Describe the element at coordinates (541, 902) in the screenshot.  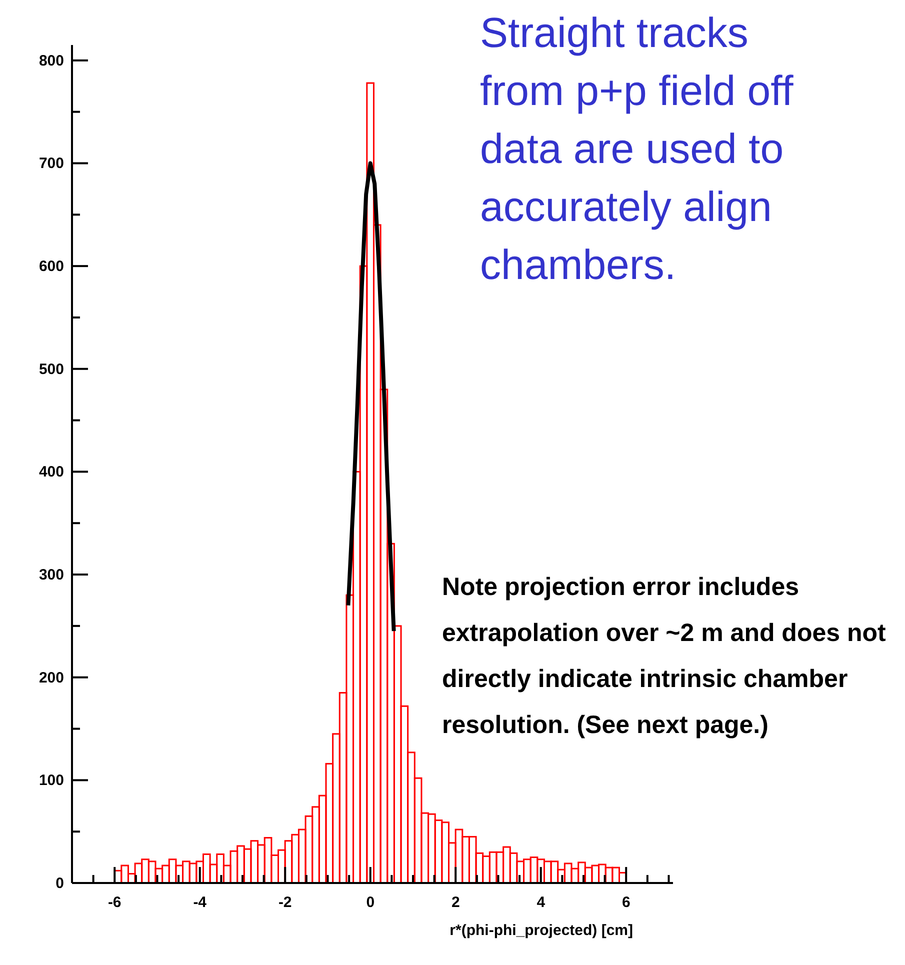
I see `x-tick-label: 4` at that location.